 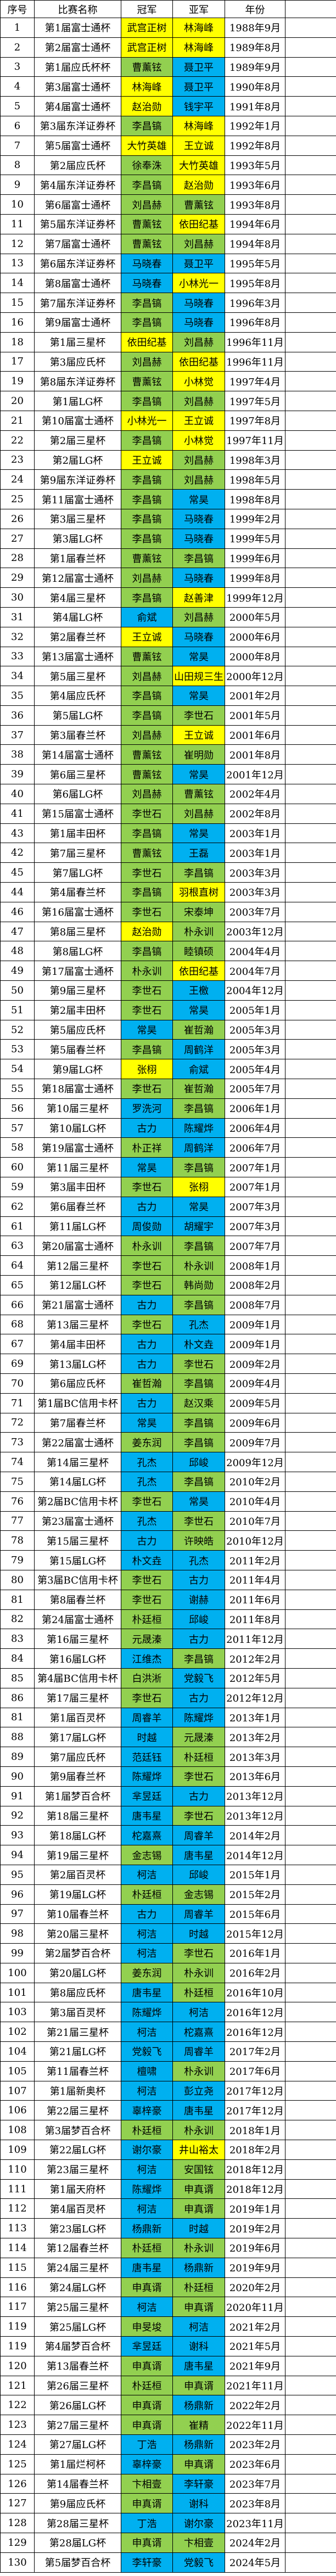 I want to click on table-row: 103 第3届百灵杯 陈耀烨 柯洁 2016年12月, so click(x=168, y=2012).